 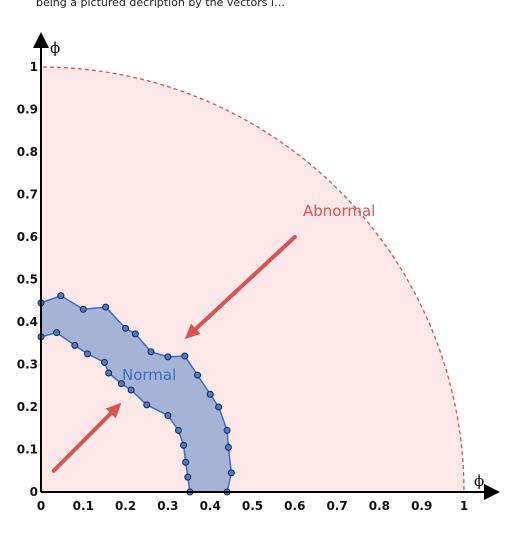 I want to click on x-tick-label: 0.6, so click(x=294, y=506).